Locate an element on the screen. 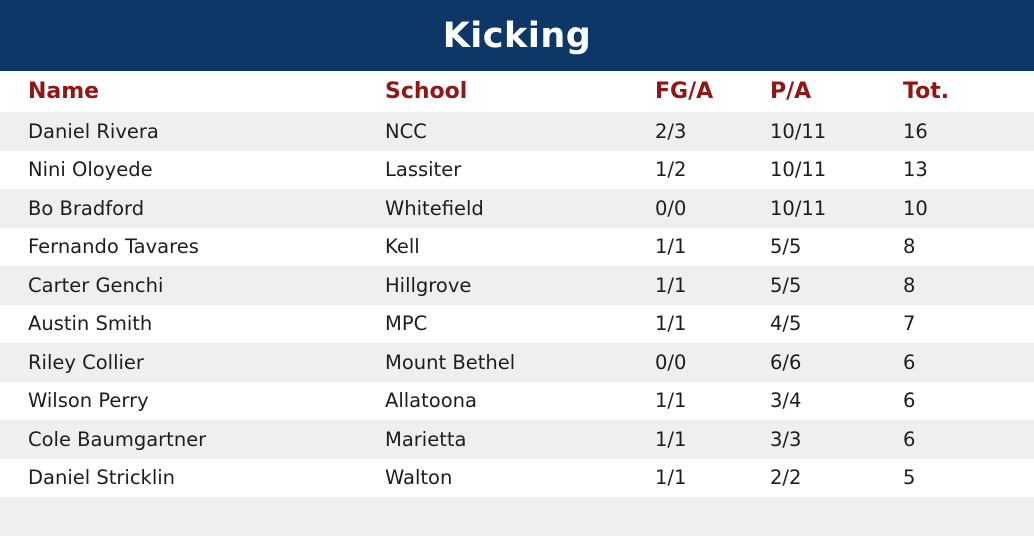  school-cell: Lassiter is located at coordinates (423, 170).